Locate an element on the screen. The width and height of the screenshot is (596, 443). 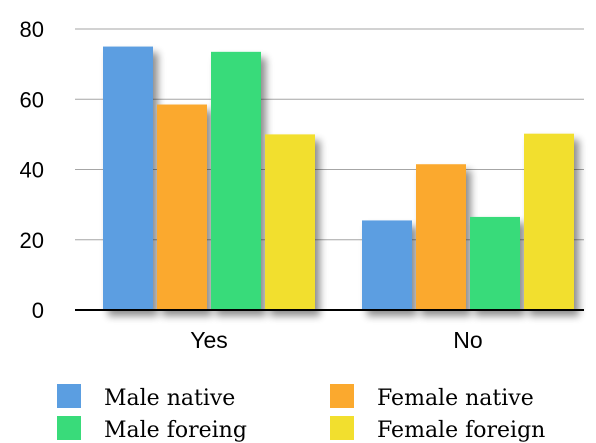
y-tick-label: 80 is located at coordinates (32, 29).